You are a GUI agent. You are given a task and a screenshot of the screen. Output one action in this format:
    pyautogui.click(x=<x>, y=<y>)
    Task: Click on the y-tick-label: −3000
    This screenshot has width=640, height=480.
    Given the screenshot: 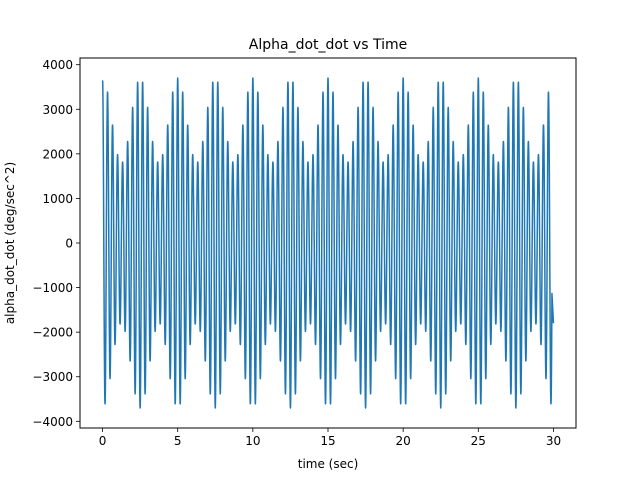 What is the action you would take?
    pyautogui.click(x=52, y=377)
    